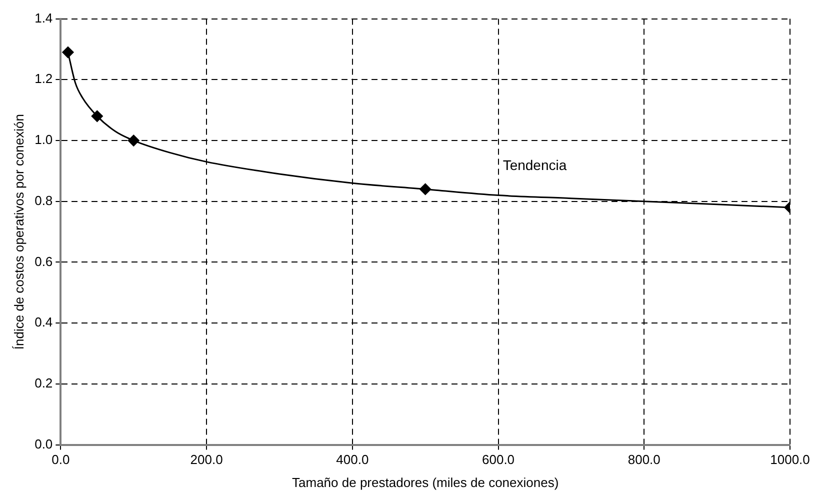  What do you see at coordinates (43, 322) in the screenshot?
I see `y-tick-label: 0.4` at bounding box center [43, 322].